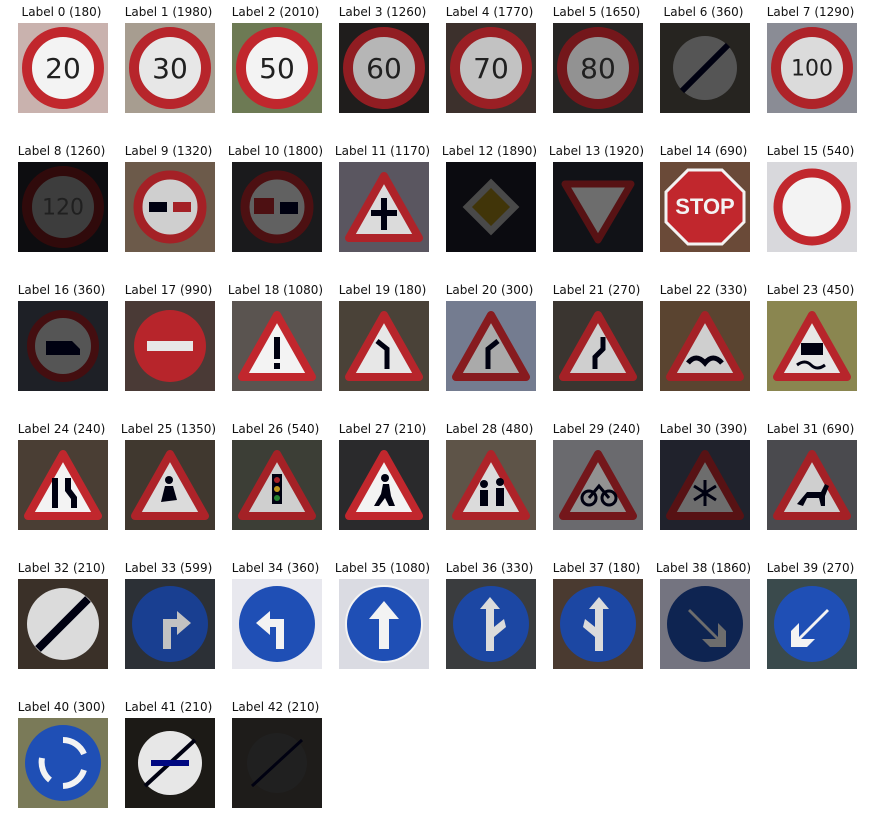 This screenshot has width=874, height=830. I want to click on svg-text: 20, so click(63, 68).